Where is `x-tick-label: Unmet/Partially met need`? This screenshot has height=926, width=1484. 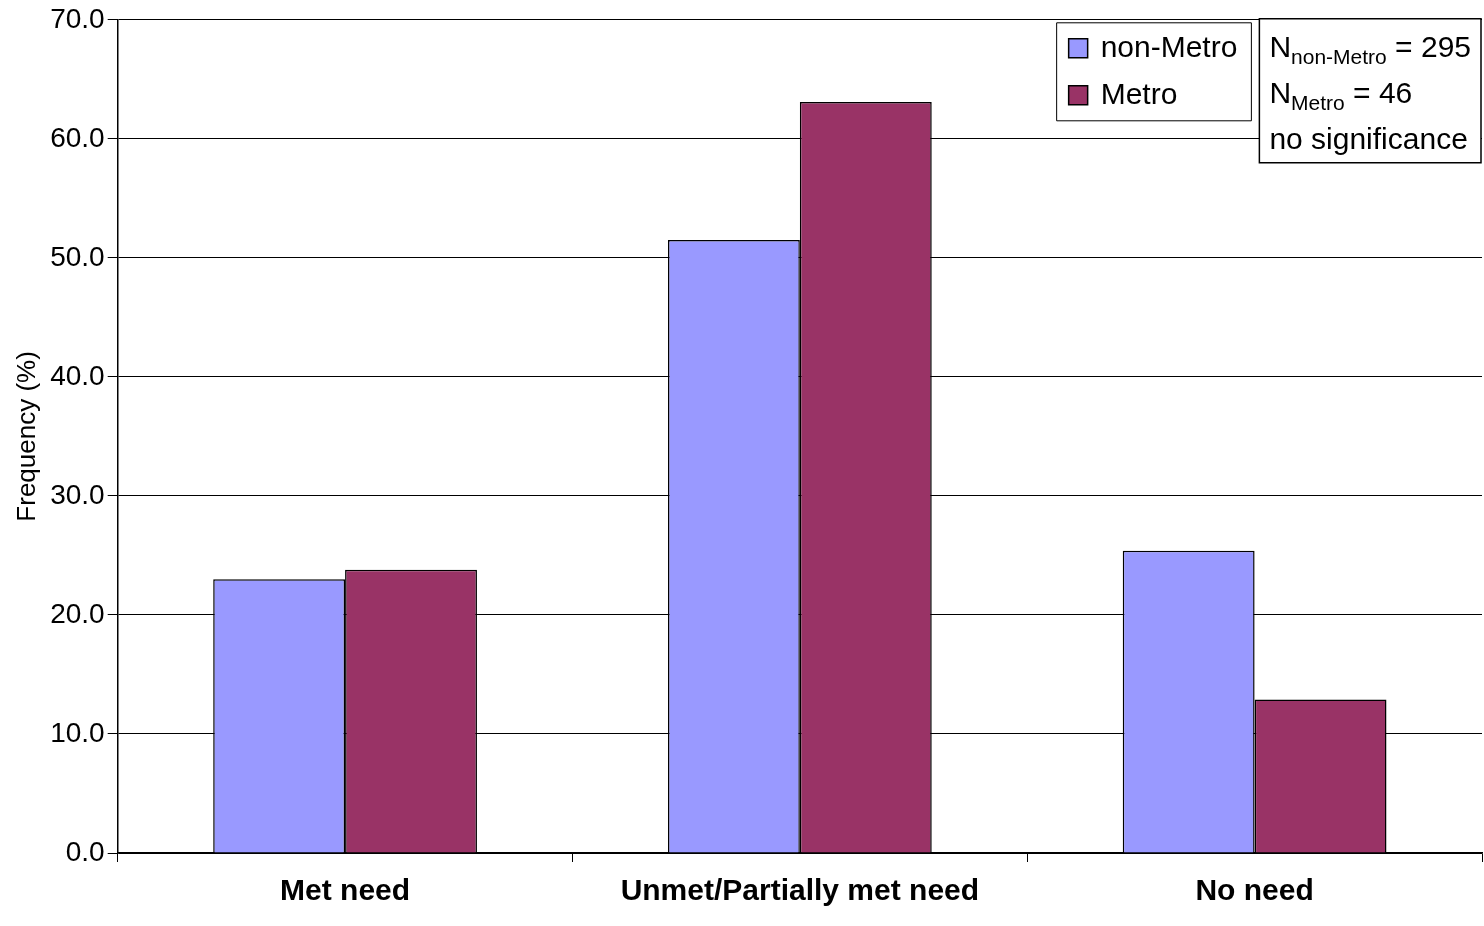
x-tick-label: Unmet/Partially met need is located at coordinates (800, 890).